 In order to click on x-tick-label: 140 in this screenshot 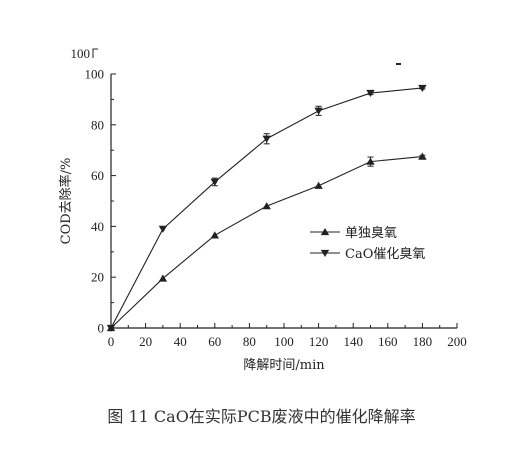, I will do `click(353, 341)`.